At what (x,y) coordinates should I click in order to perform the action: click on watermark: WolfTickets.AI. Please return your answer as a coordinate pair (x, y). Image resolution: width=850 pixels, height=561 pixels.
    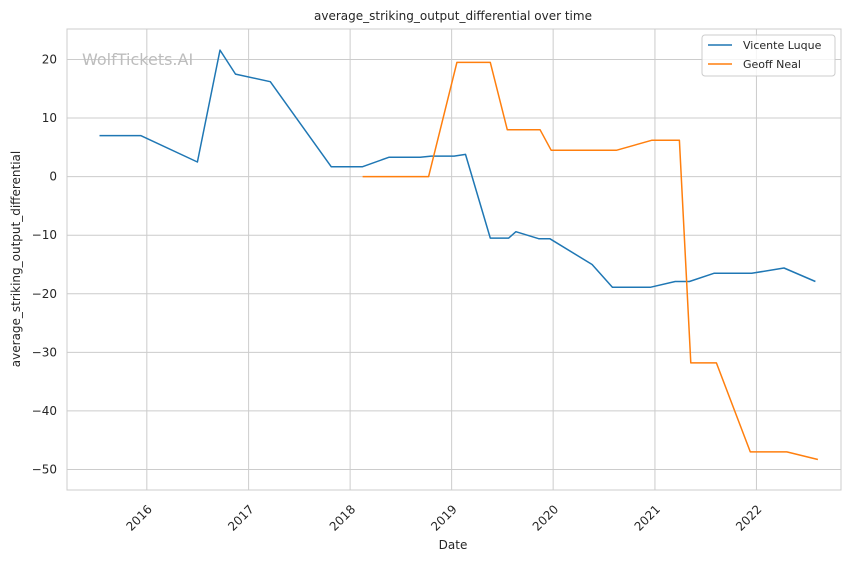
    Looking at the image, I should click on (137, 59).